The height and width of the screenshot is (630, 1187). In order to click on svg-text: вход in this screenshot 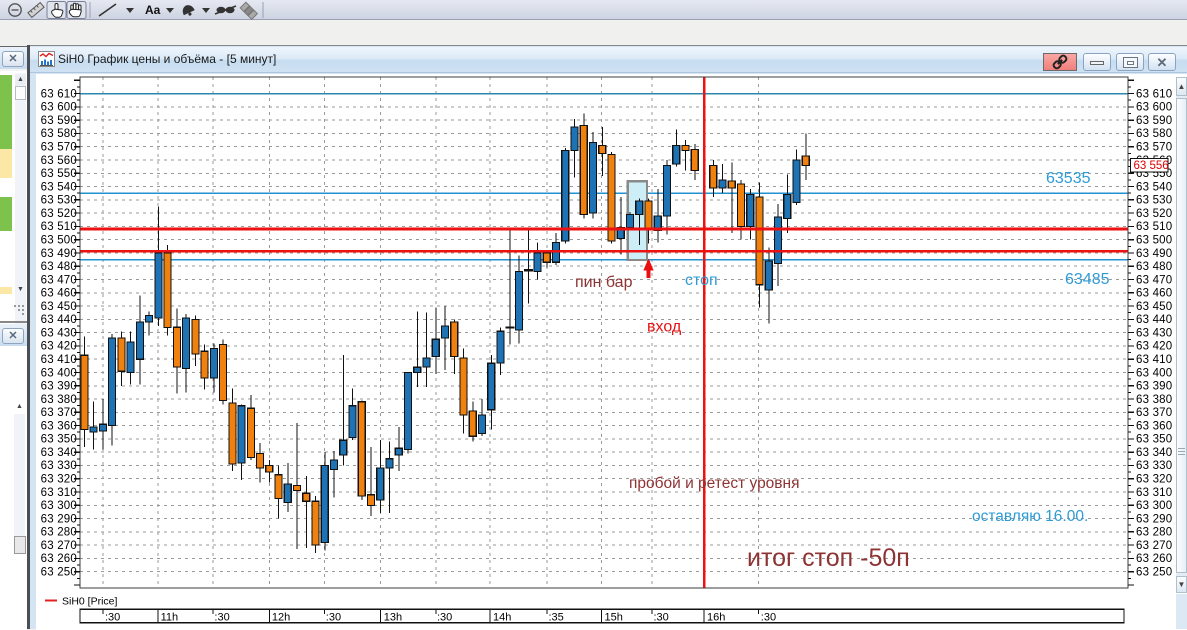, I will do `click(664, 327)`.